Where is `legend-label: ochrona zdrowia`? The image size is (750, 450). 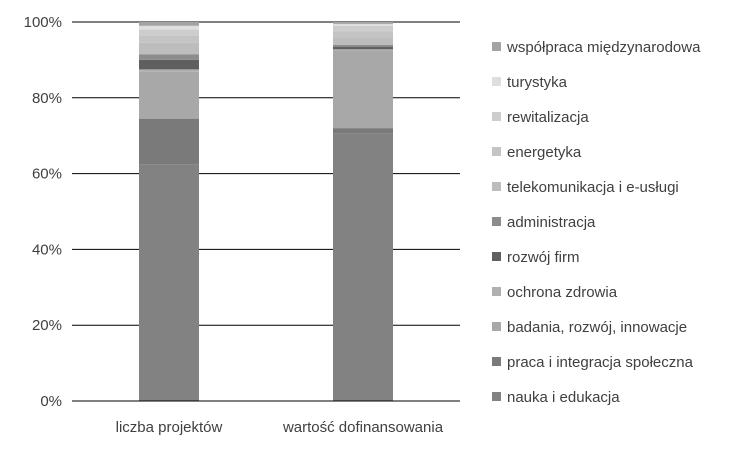
legend-label: ochrona zdrowia is located at coordinates (562, 292).